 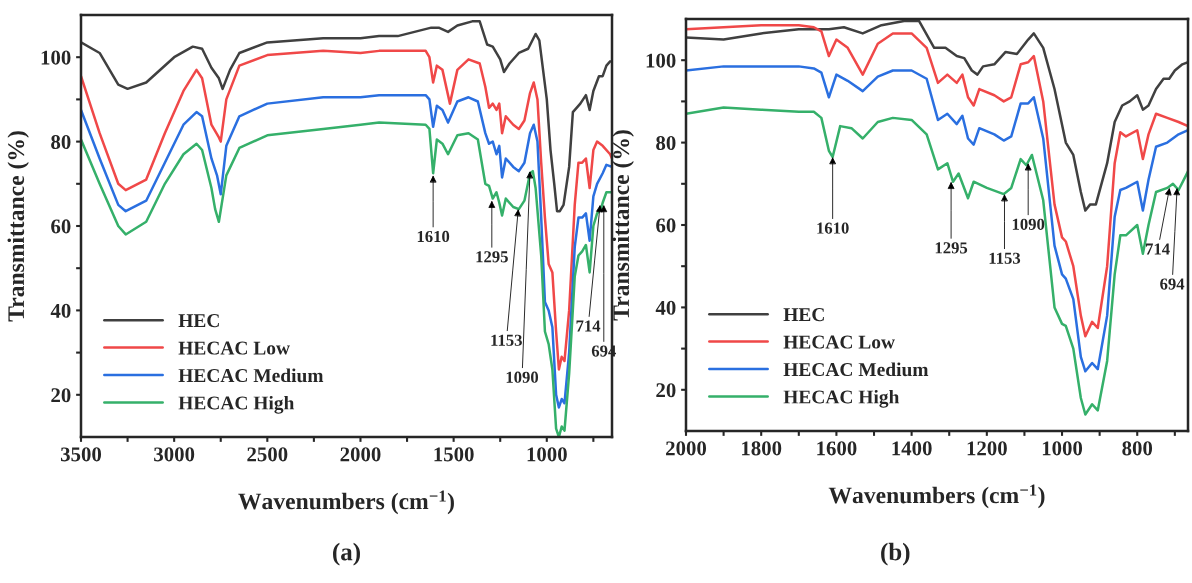 I want to click on x-tick-label: 3000, so click(x=174, y=454).